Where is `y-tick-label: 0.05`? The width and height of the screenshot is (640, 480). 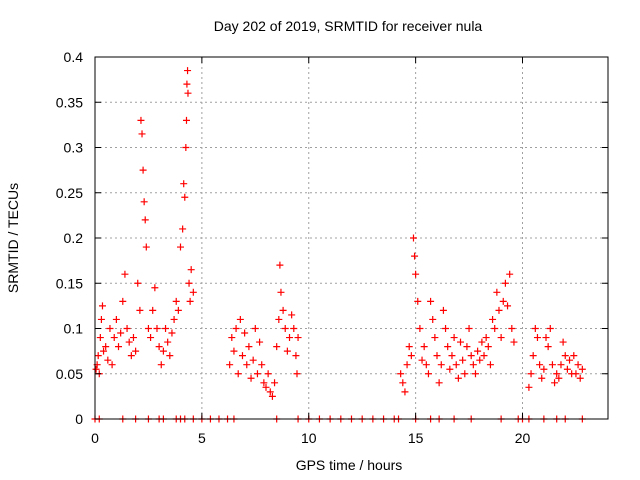
y-tick-label: 0.05 is located at coordinates (69, 374).